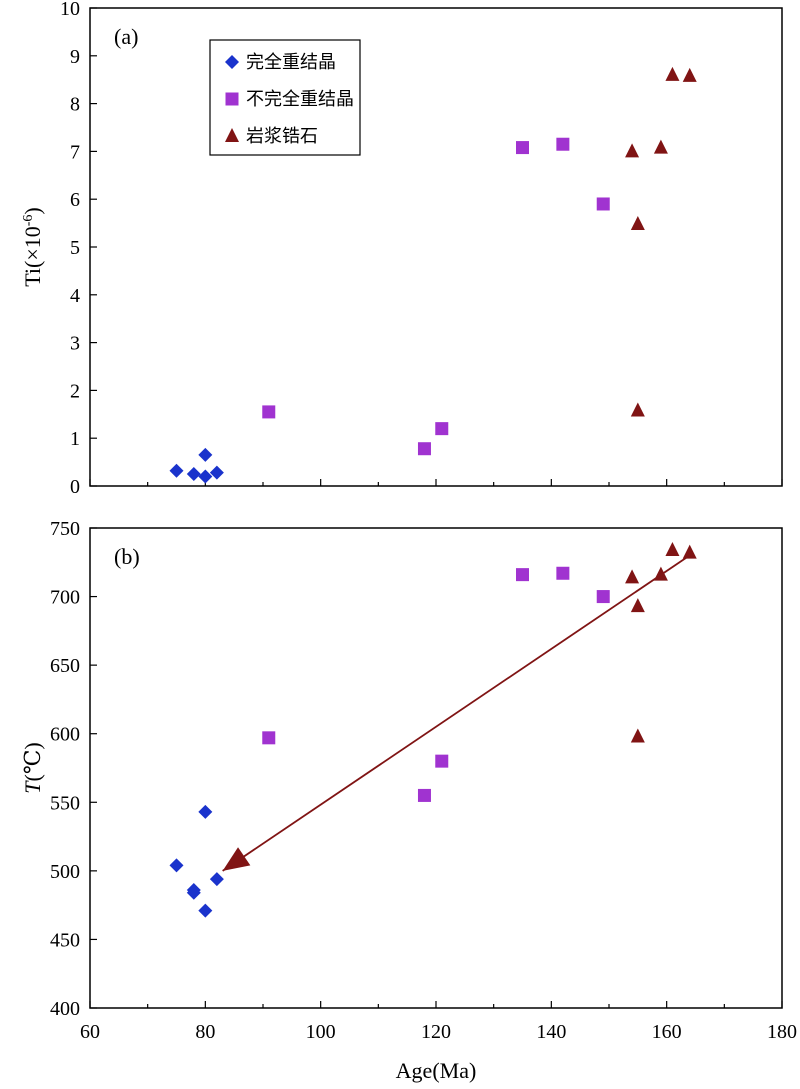 This screenshot has width=800, height=1089. What do you see at coordinates (65, 735) in the screenshot?
I see `y-tick-label: 600` at bounding box center [65, 735].